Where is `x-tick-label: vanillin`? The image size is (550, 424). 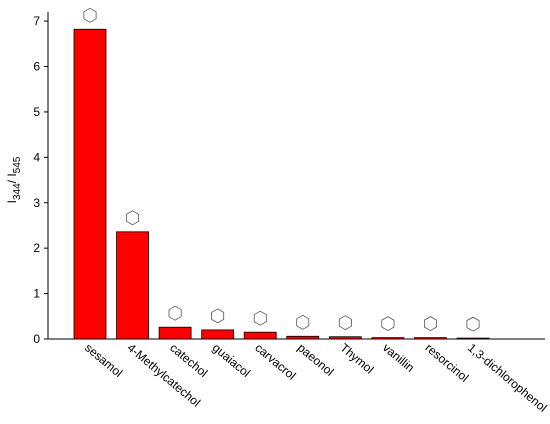
x-tick-label: vanillin is located at coordinates (398, 358).